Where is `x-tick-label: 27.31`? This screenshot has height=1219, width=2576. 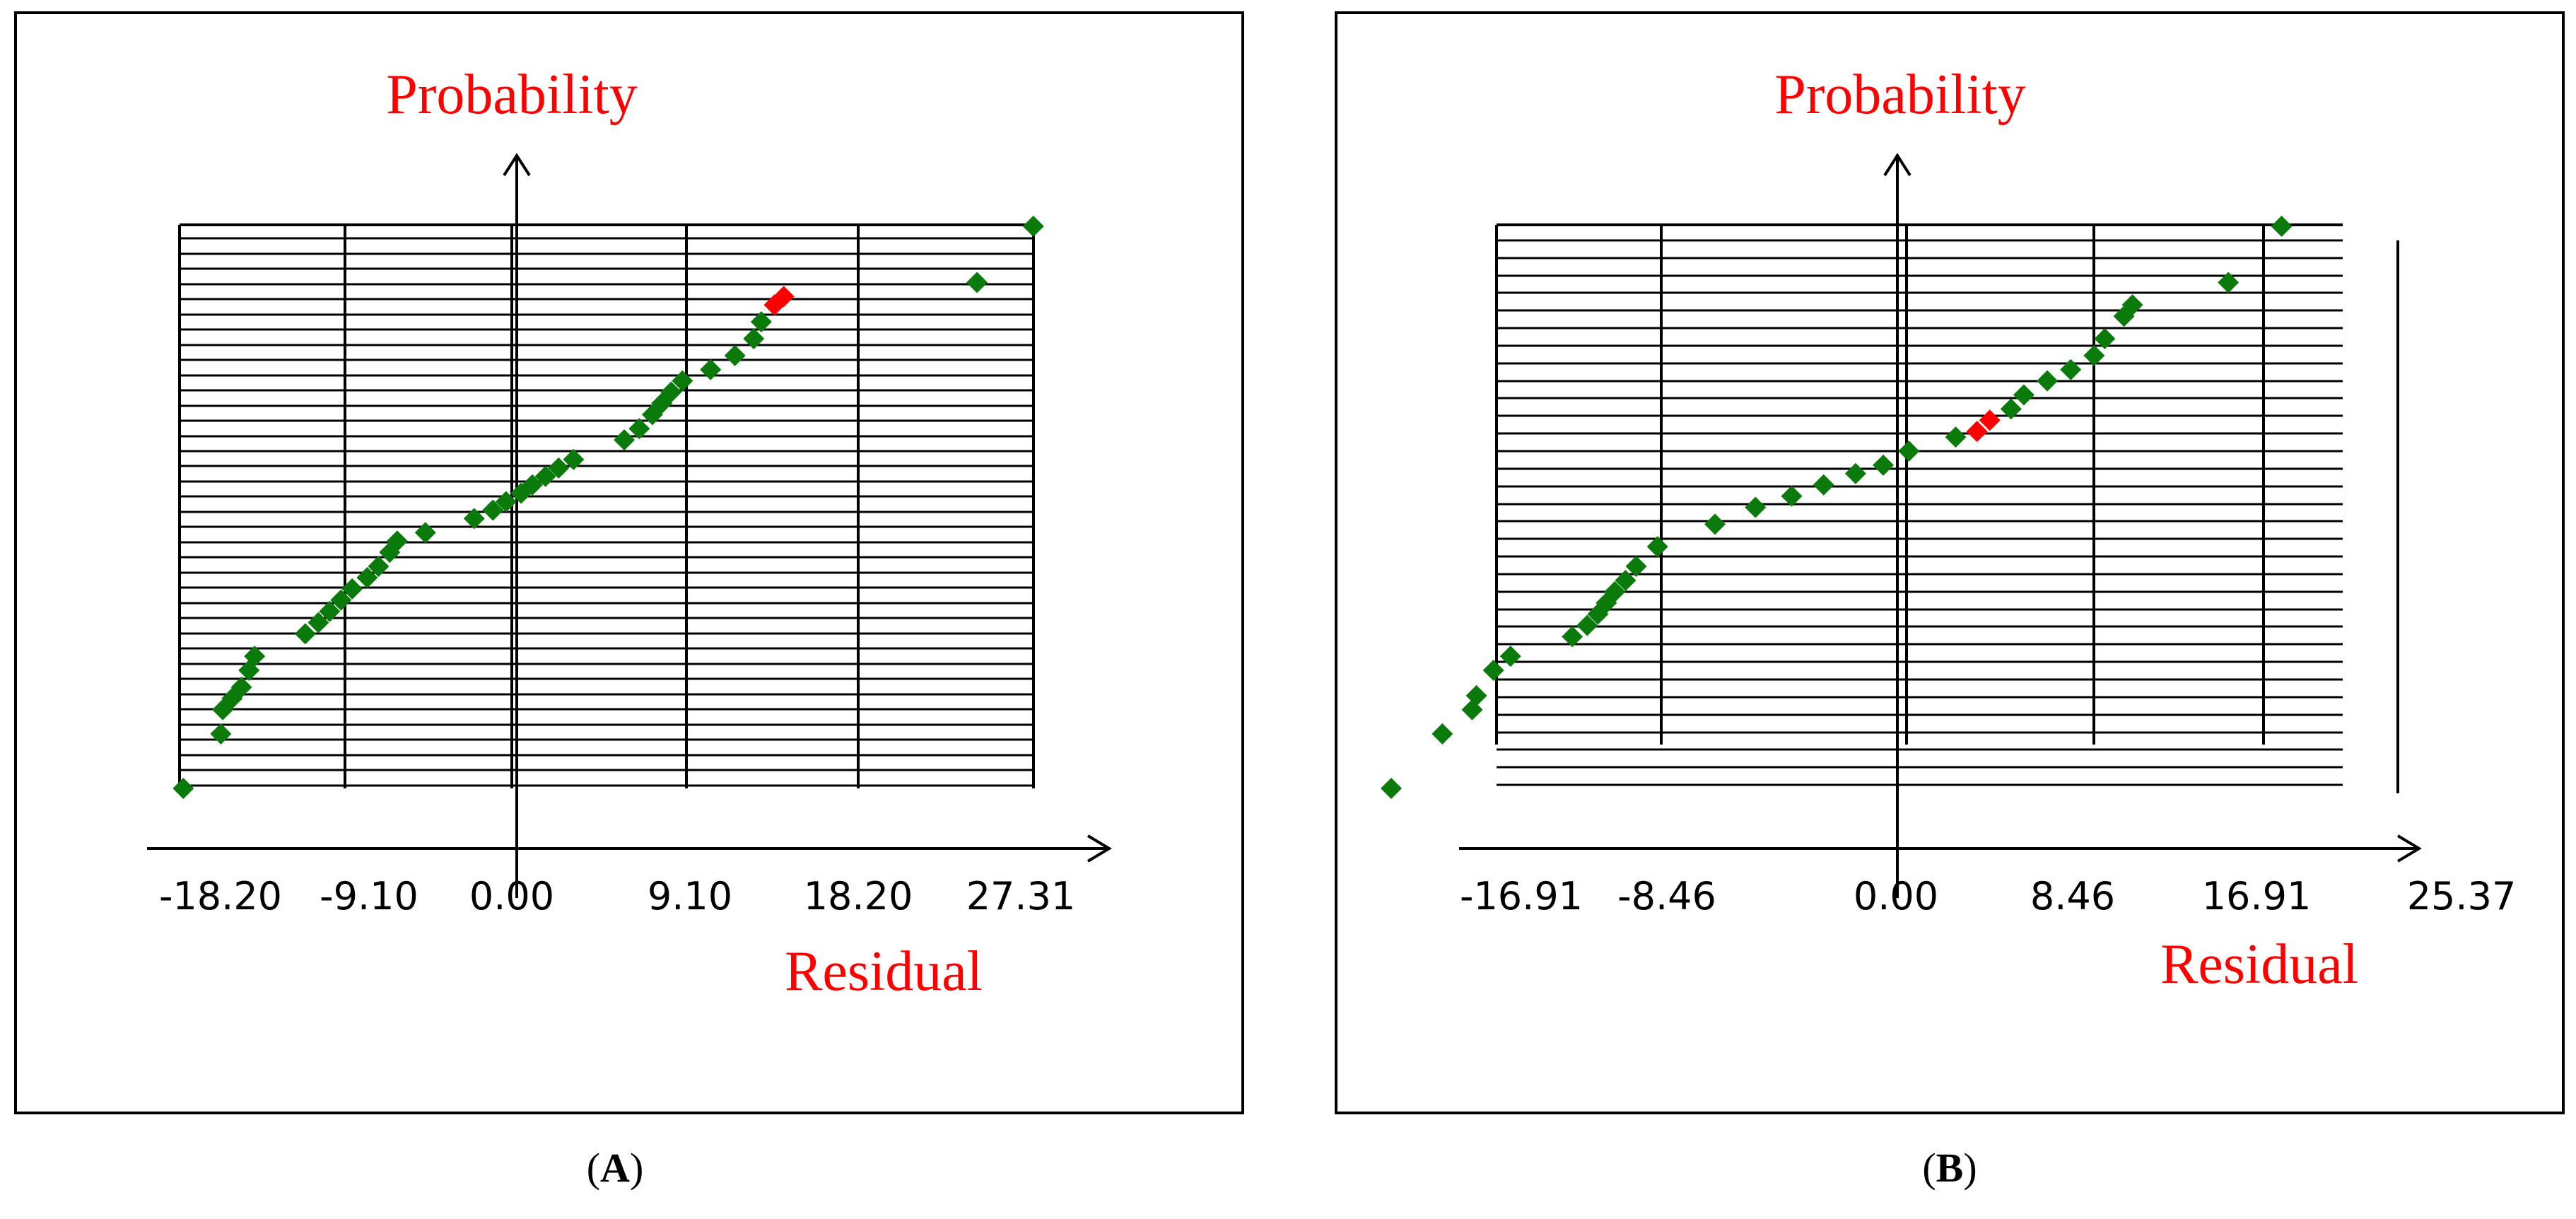 x-tick-label: 27.31 is located at coordinates (1021, 896).